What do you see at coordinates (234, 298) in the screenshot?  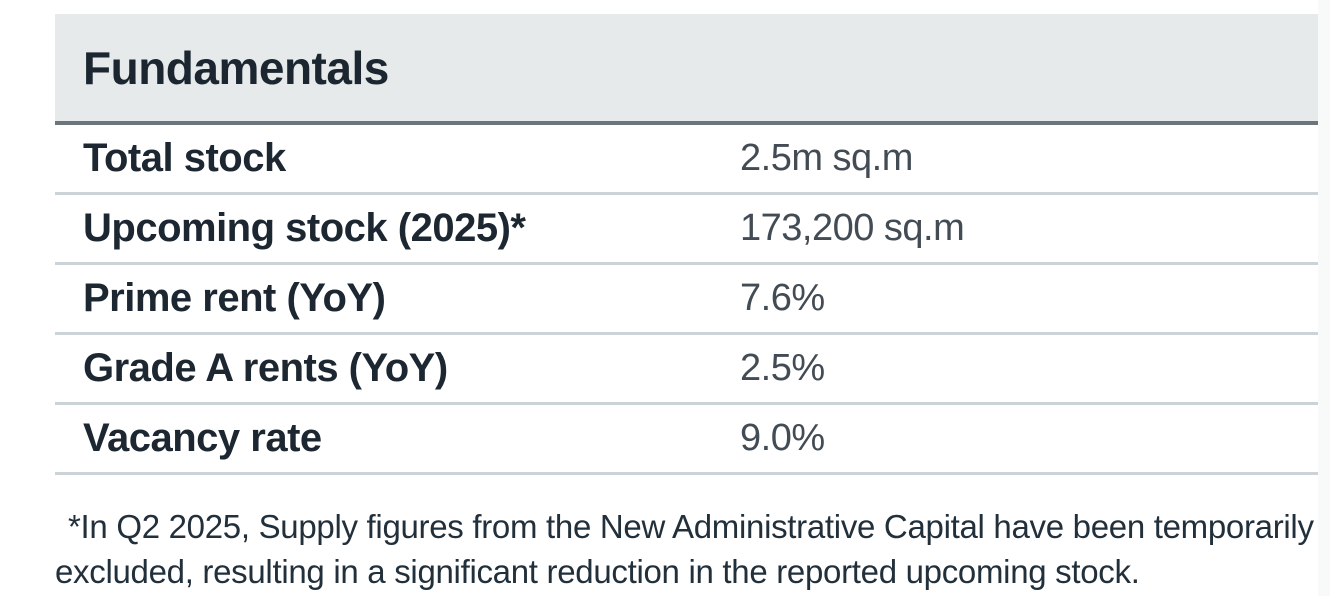 I see `row-label-prime-rent: Prime rent (YoY)` at bounding box center [234, 298].